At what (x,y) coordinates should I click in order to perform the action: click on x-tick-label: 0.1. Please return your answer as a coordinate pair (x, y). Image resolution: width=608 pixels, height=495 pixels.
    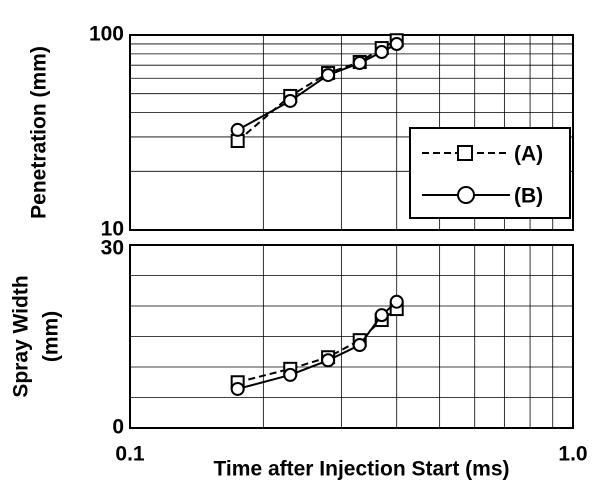
    Looking at the image, I should click on (130, 454).